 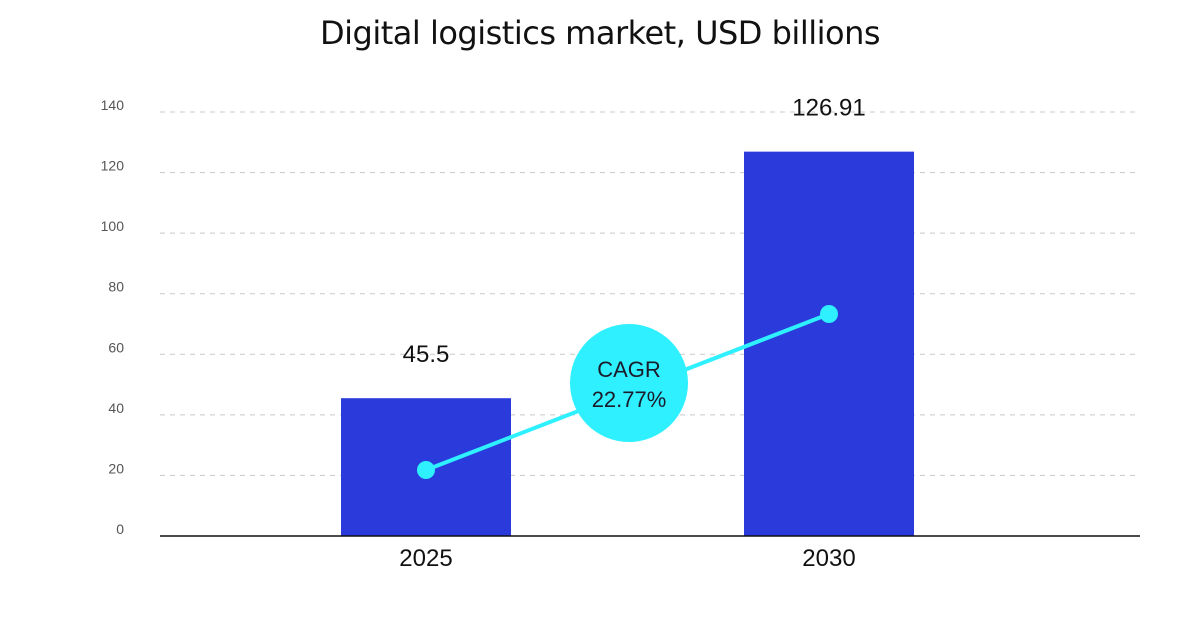 I want to click on chart-title: Digital logistics market, USD billions, so click(x=600, y=33).